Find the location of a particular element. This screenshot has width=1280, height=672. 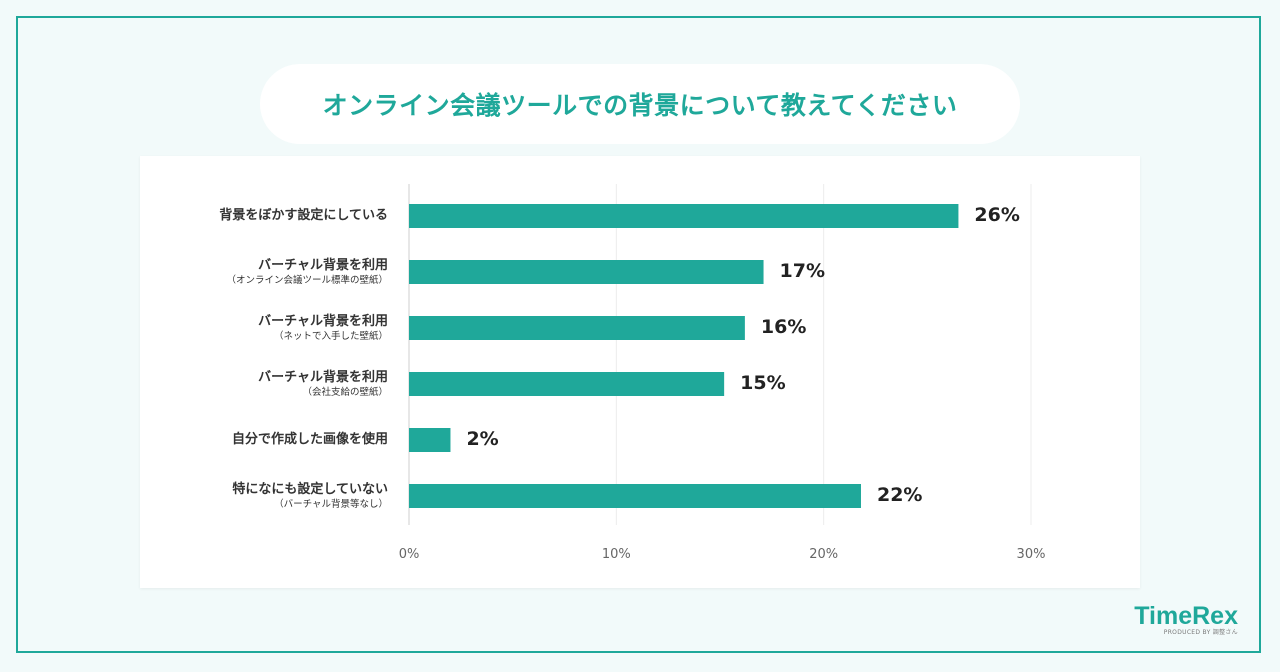

category-label-main: 自分で作成した画像を使用 is located at coordinates (309, 439).